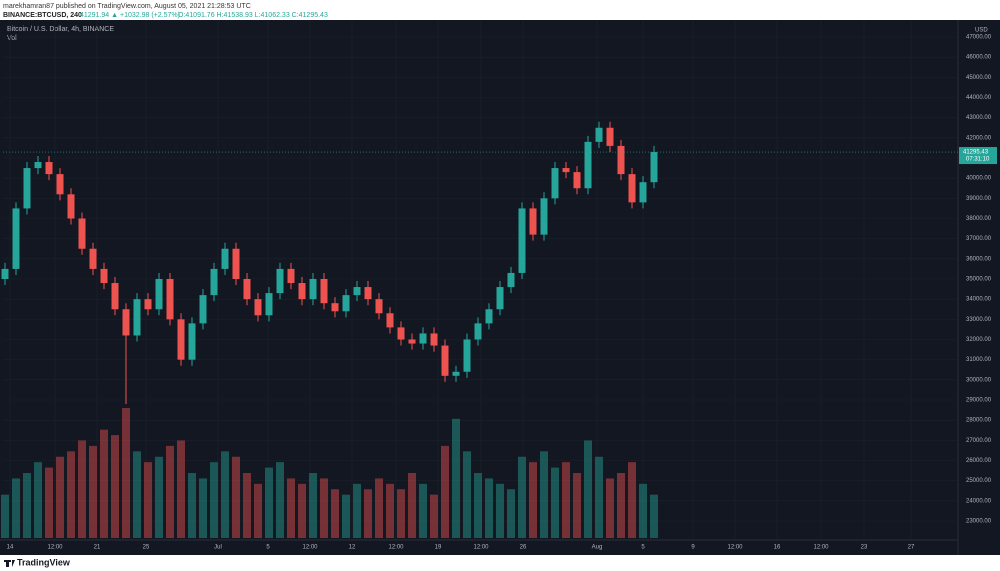 This screenshot has height=571, width=1000. Describe the element at coordinates (979, 38) in the screenshot. I see `y-tick-label: 47000.00` at that location.